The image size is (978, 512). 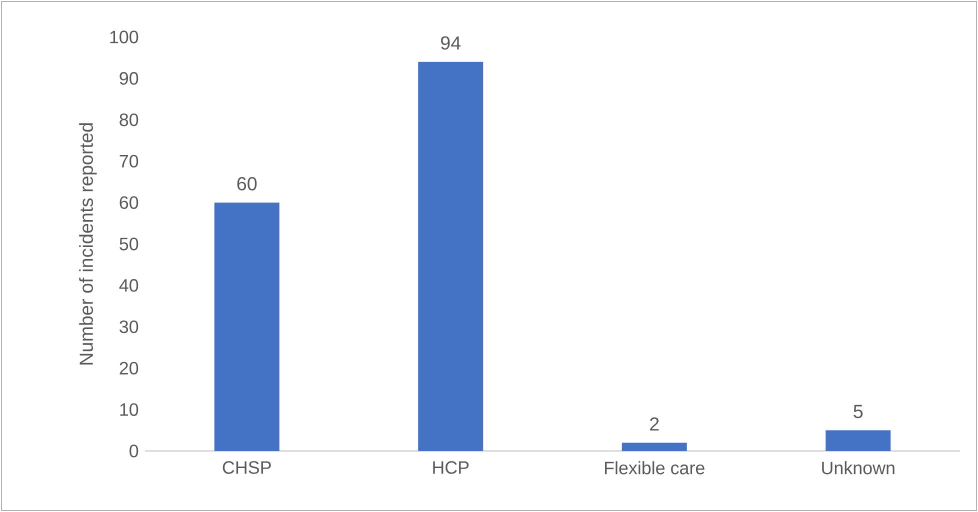 What do you see at coordinates (129, 161) in the screenshot?
I see `y-tick-label: 70` at bounding box center [129, 161].